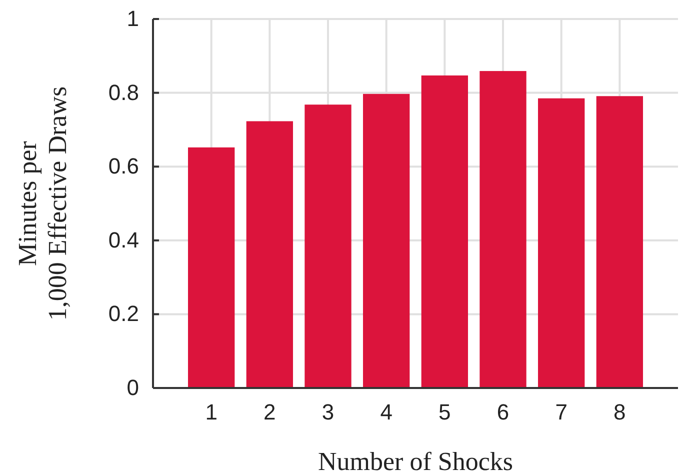 Image resolution: width=686 pixels, height=475 pixels. I want to click on x-tick-label: 2, so click(270, 412).